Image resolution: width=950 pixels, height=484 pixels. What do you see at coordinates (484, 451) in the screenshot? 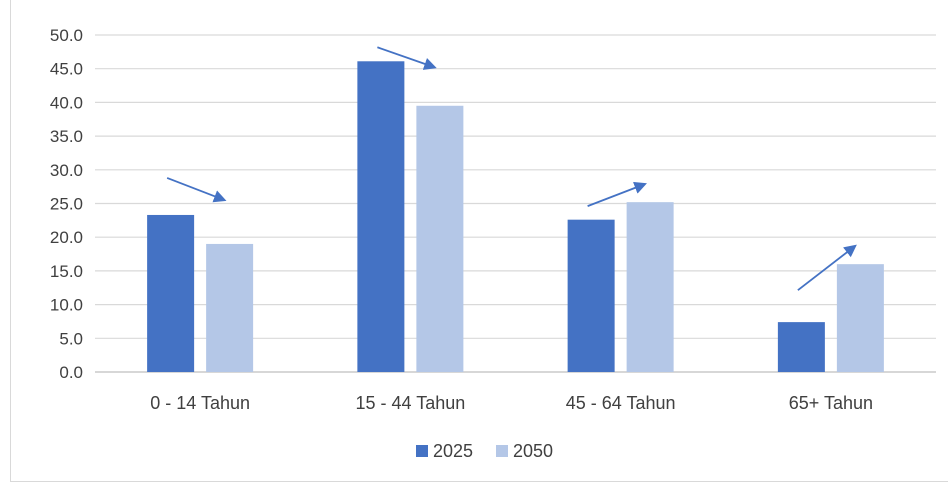
I see `legend: 2025 2050` at bounding box center [484, 451].